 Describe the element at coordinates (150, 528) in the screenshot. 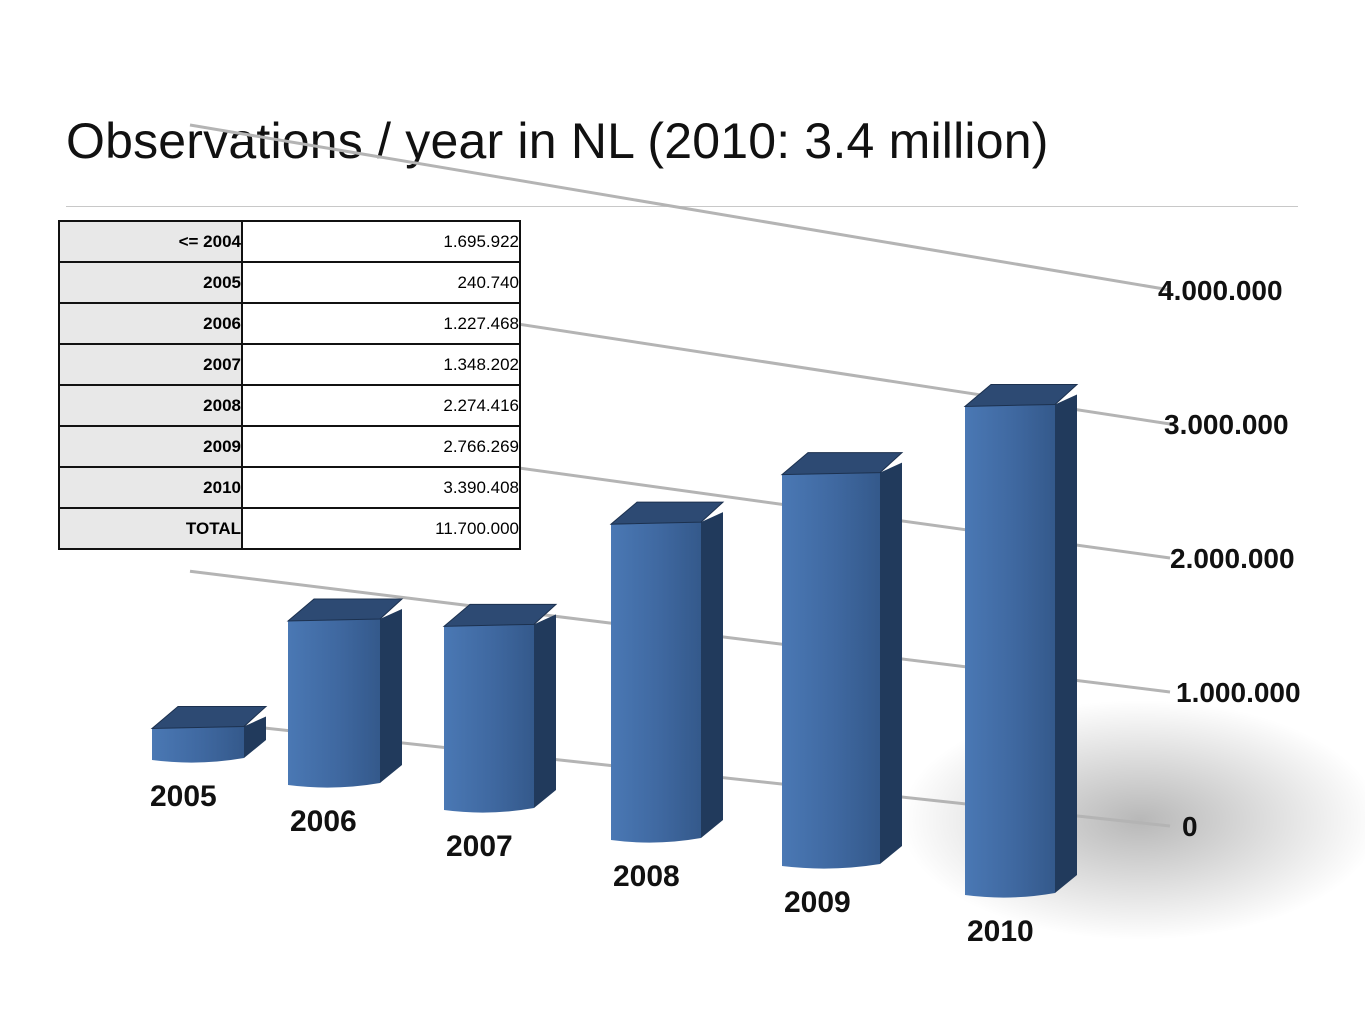

I see `table-year-cell: TOTAL` at that location.